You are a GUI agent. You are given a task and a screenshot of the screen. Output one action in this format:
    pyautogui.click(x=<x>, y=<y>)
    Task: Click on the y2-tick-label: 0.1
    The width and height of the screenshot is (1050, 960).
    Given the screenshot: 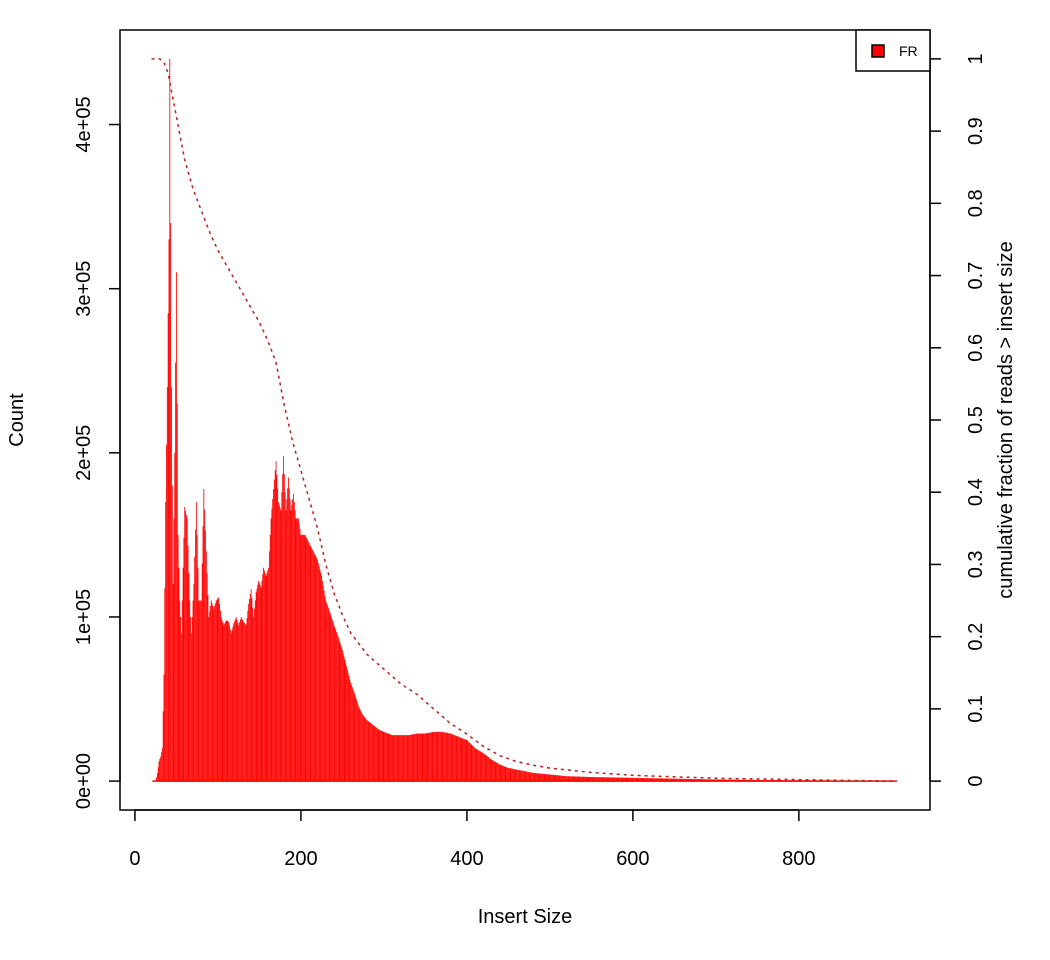 What is the action you would take?
    pyautogui.click(x=976, y=709)
    